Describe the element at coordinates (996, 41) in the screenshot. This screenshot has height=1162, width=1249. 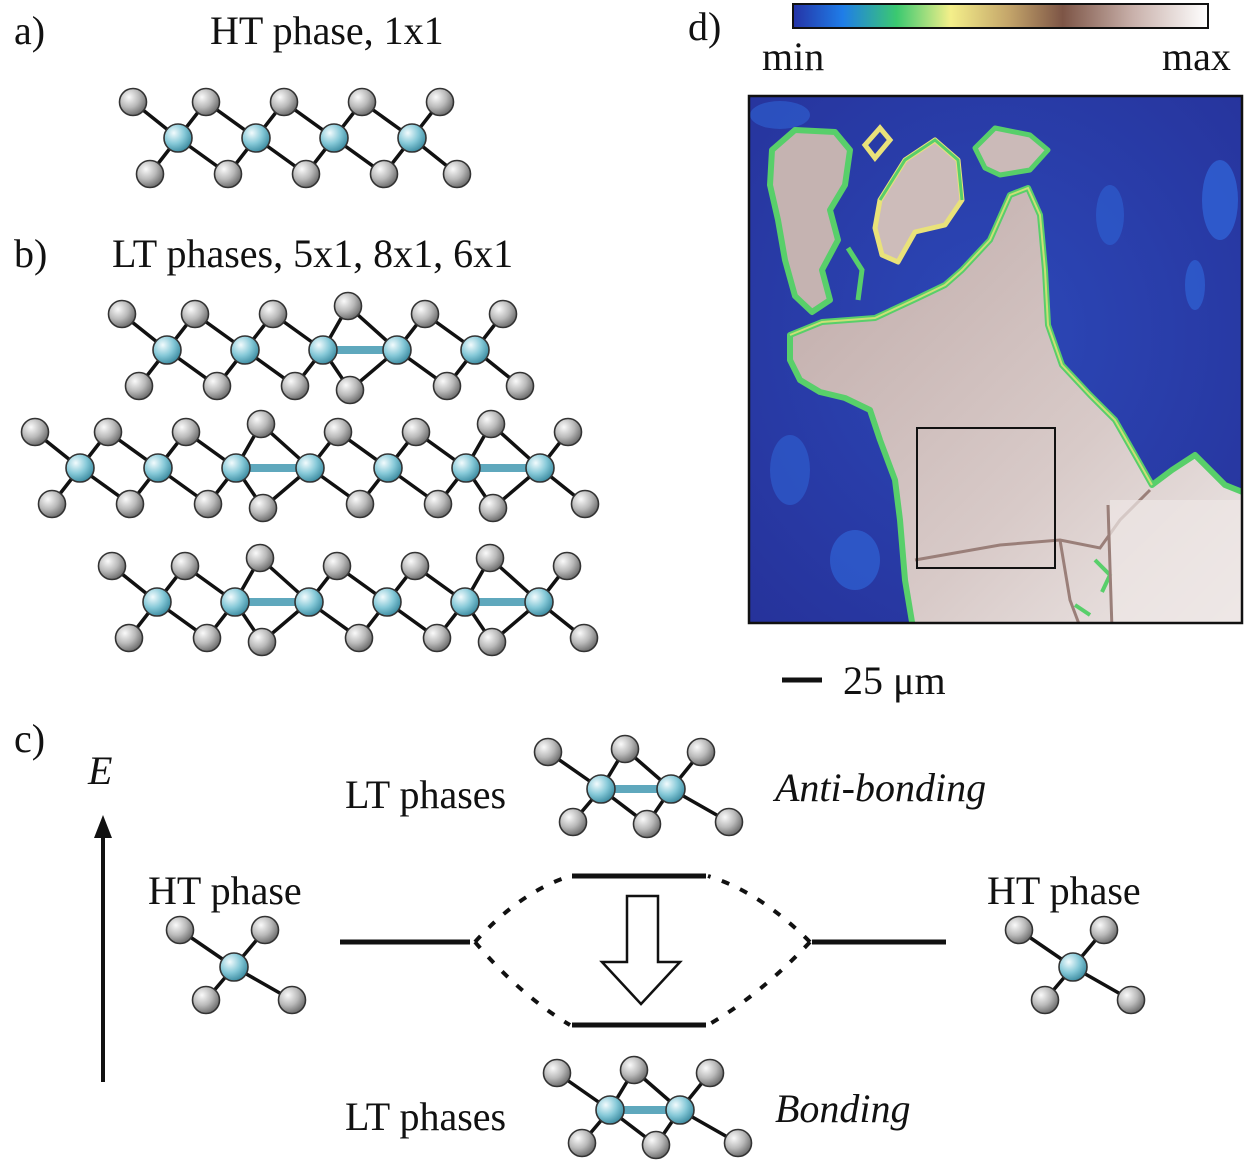
I see `colorbar: min max` at that location.